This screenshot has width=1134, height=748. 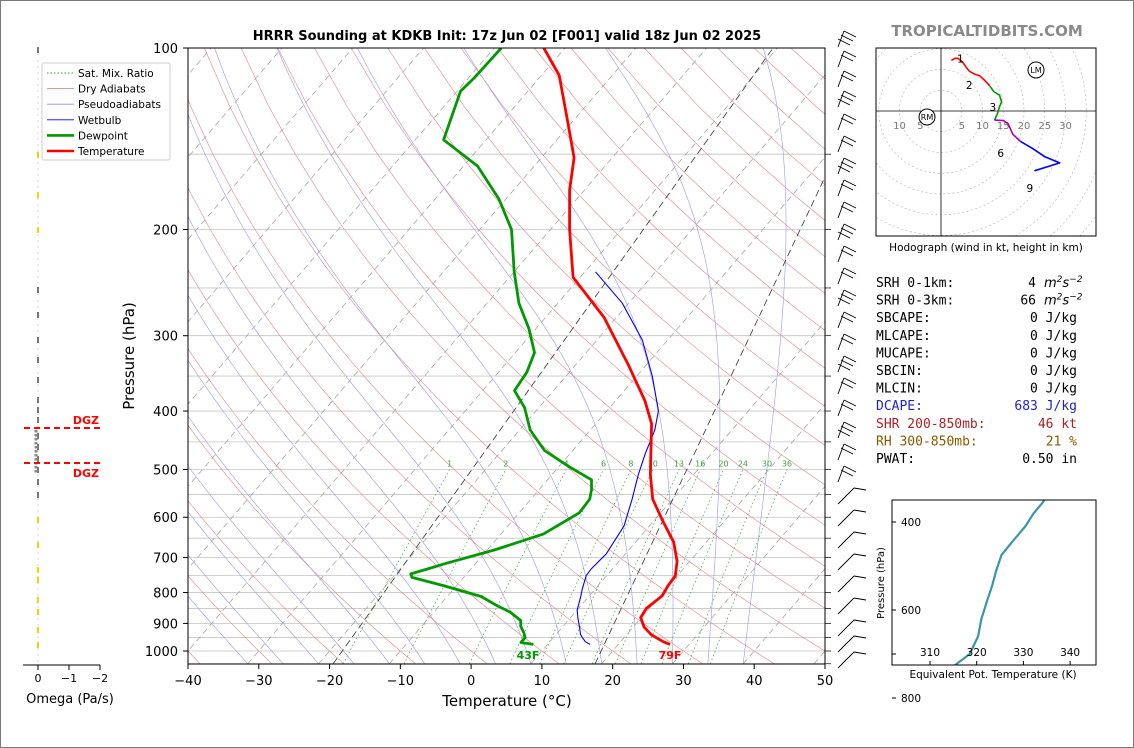 What do you see at coordinates (754, 681) in the screenshot?
I see `x-tick-label: 40` at bounding box center [754, 681].